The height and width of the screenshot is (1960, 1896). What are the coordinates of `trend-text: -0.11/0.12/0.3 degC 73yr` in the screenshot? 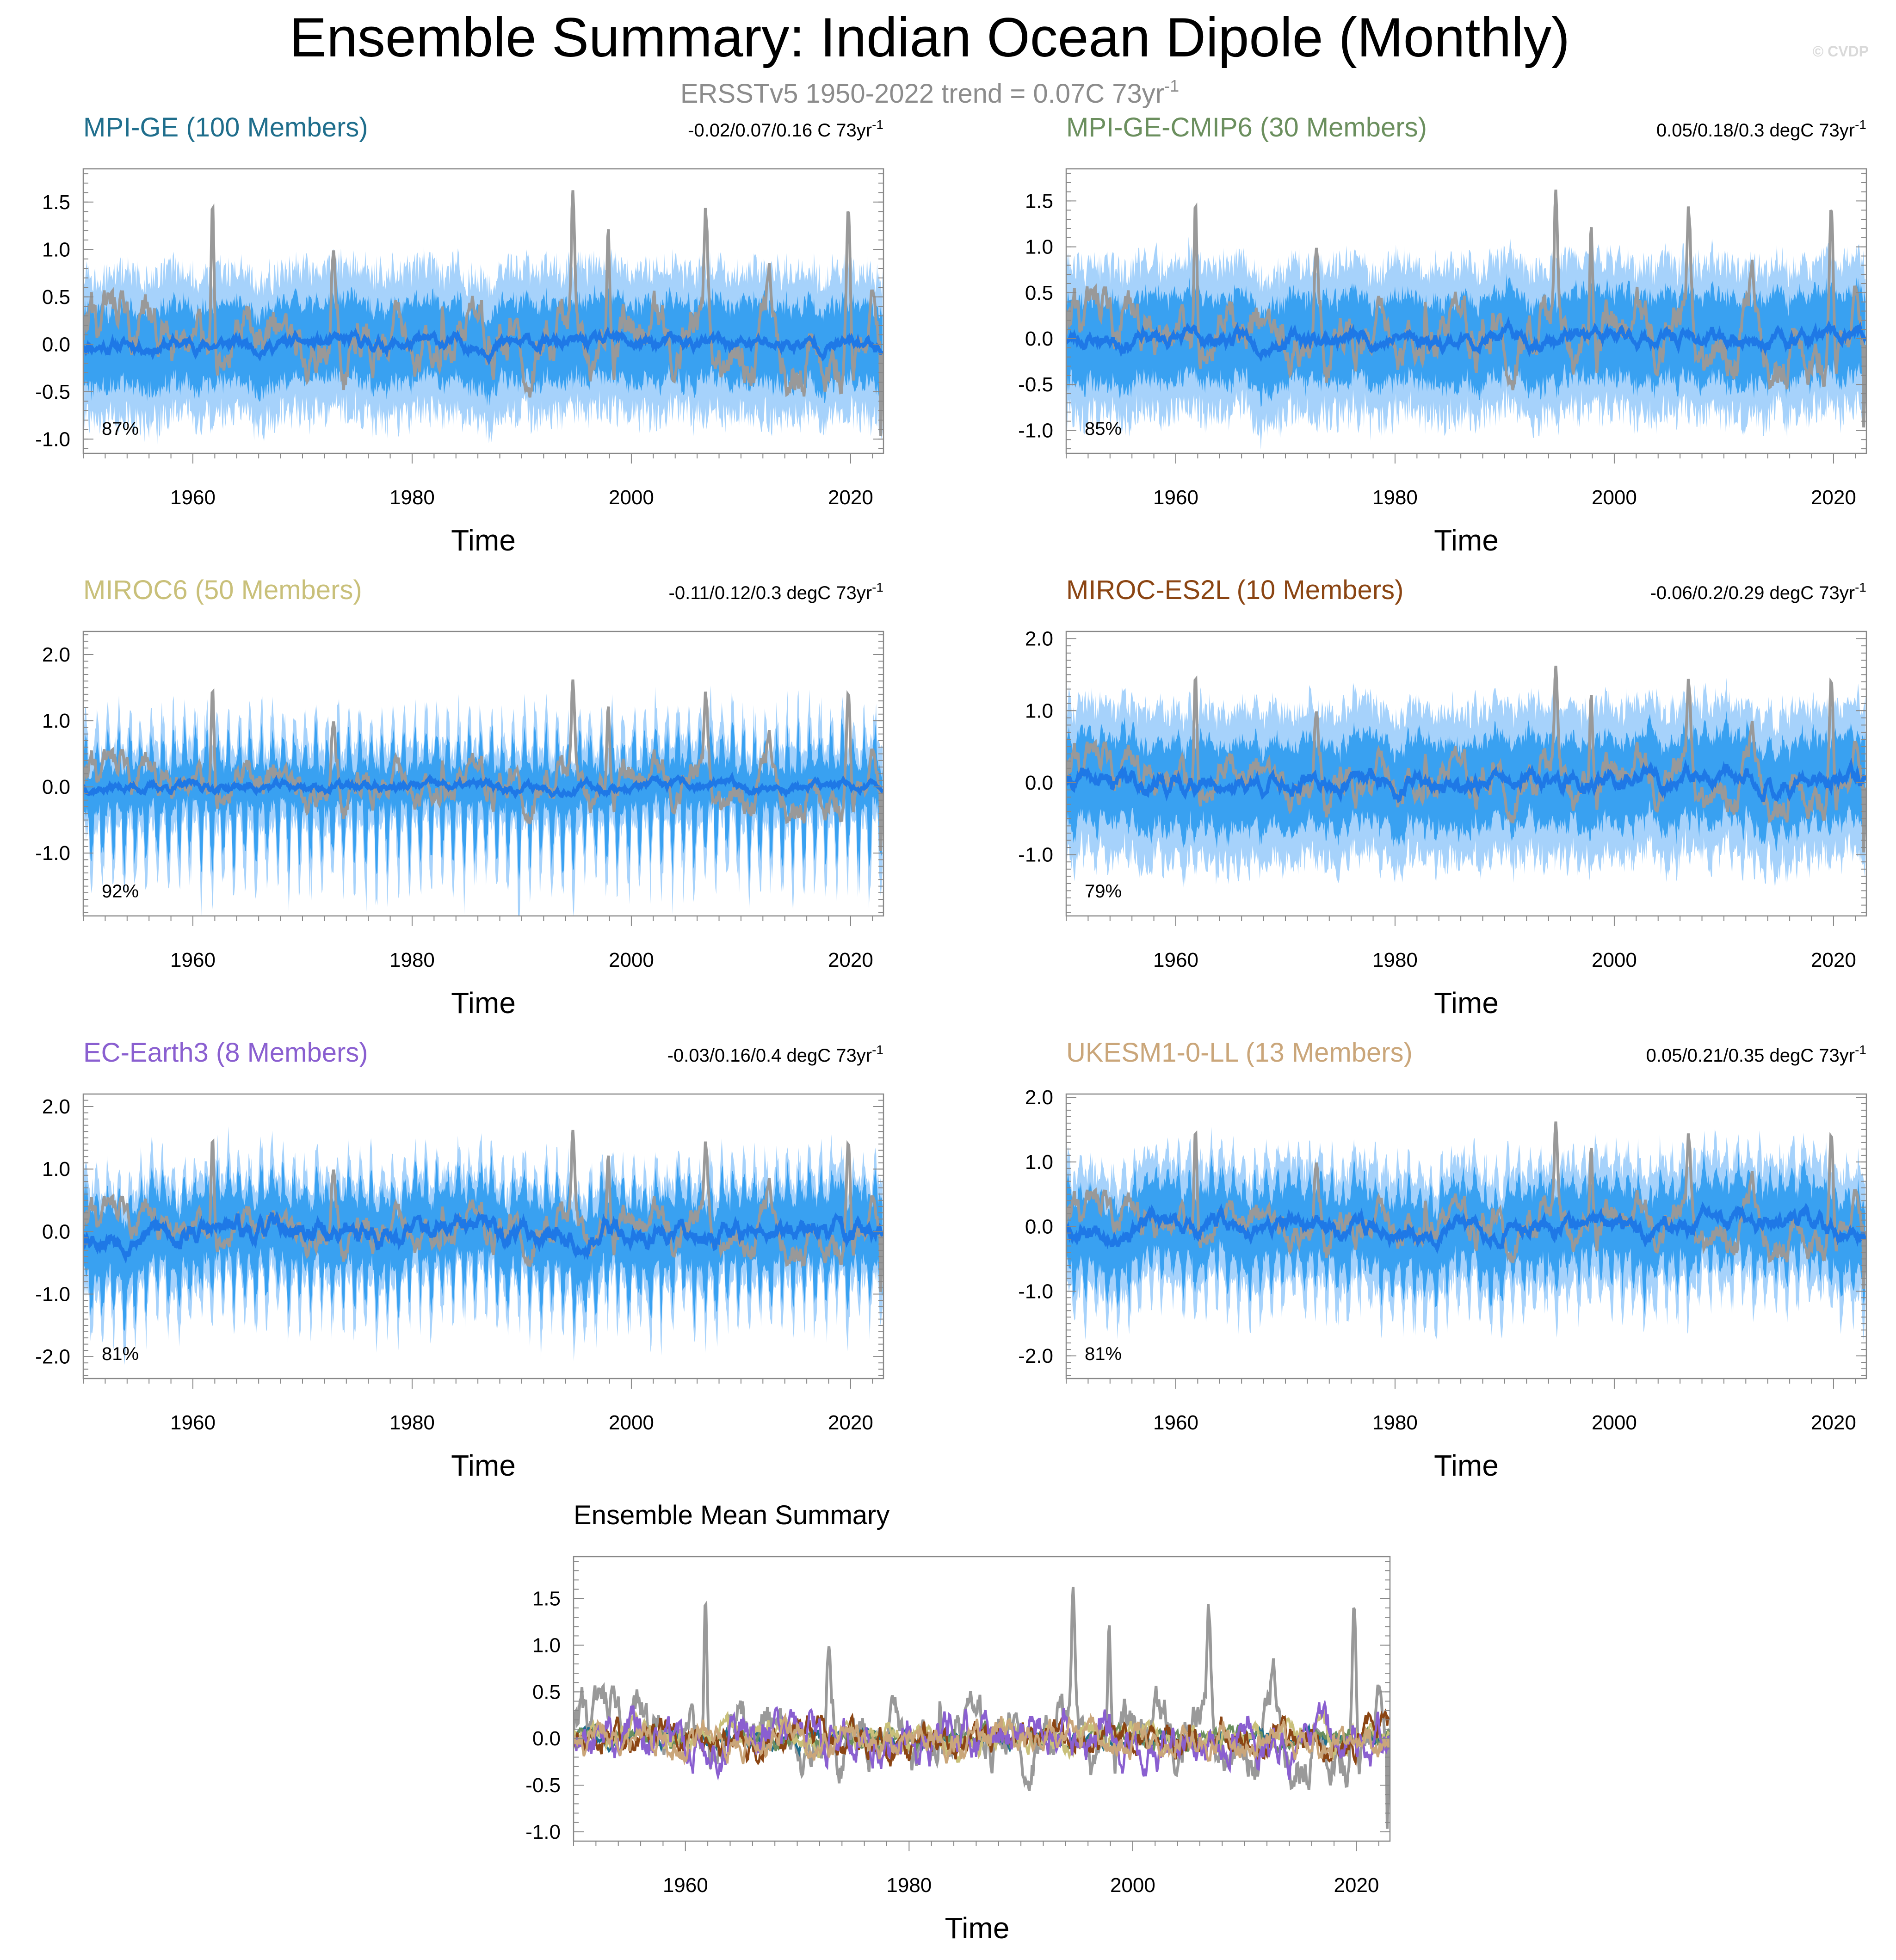 It's located at (770, 593).